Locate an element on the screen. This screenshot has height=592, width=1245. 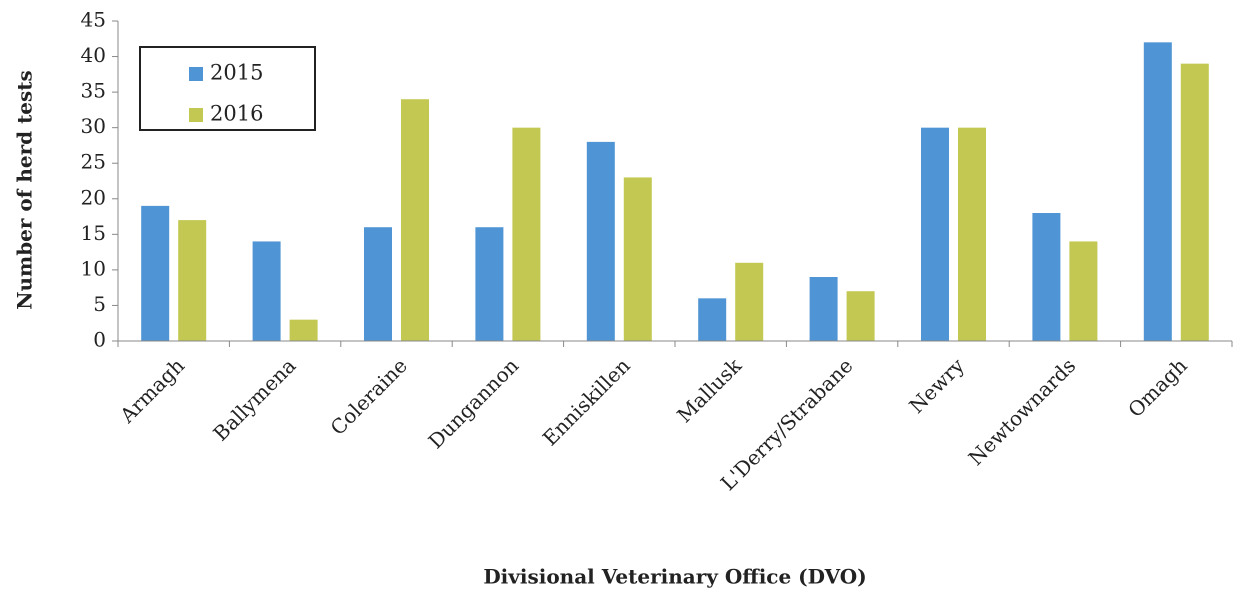
x-tick-label: Ballymena is located at coordinates (254, 399).